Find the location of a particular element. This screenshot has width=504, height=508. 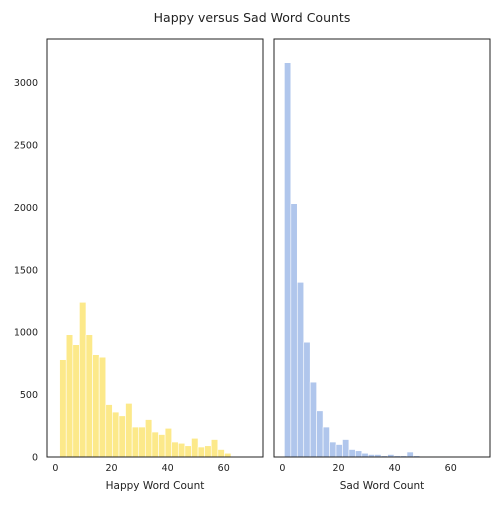

chart-title: Happy versus Sad Word Counts is located at coordinates (252, 17).